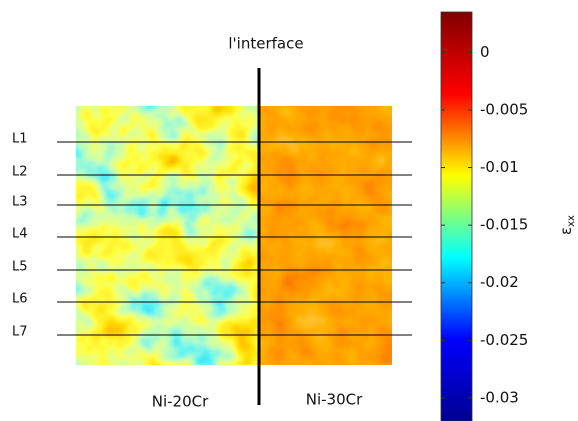  What do you see at coordinates (571, 221) in the screenshot?
I see `colorbar-subscript: xx` at bounding box center [571, 221].